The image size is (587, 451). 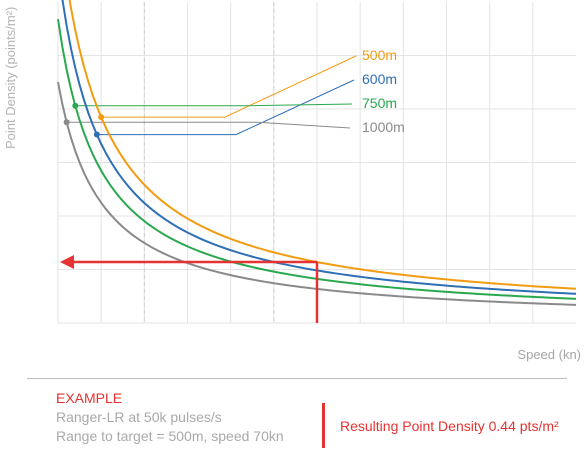 I want to click on label-connectors, so click(x=211, y=95).